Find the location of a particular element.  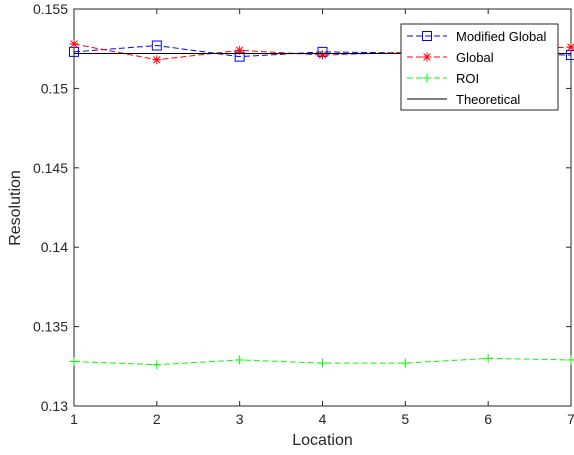

x-tick-label: 5 is located at coordinates (405, 419).